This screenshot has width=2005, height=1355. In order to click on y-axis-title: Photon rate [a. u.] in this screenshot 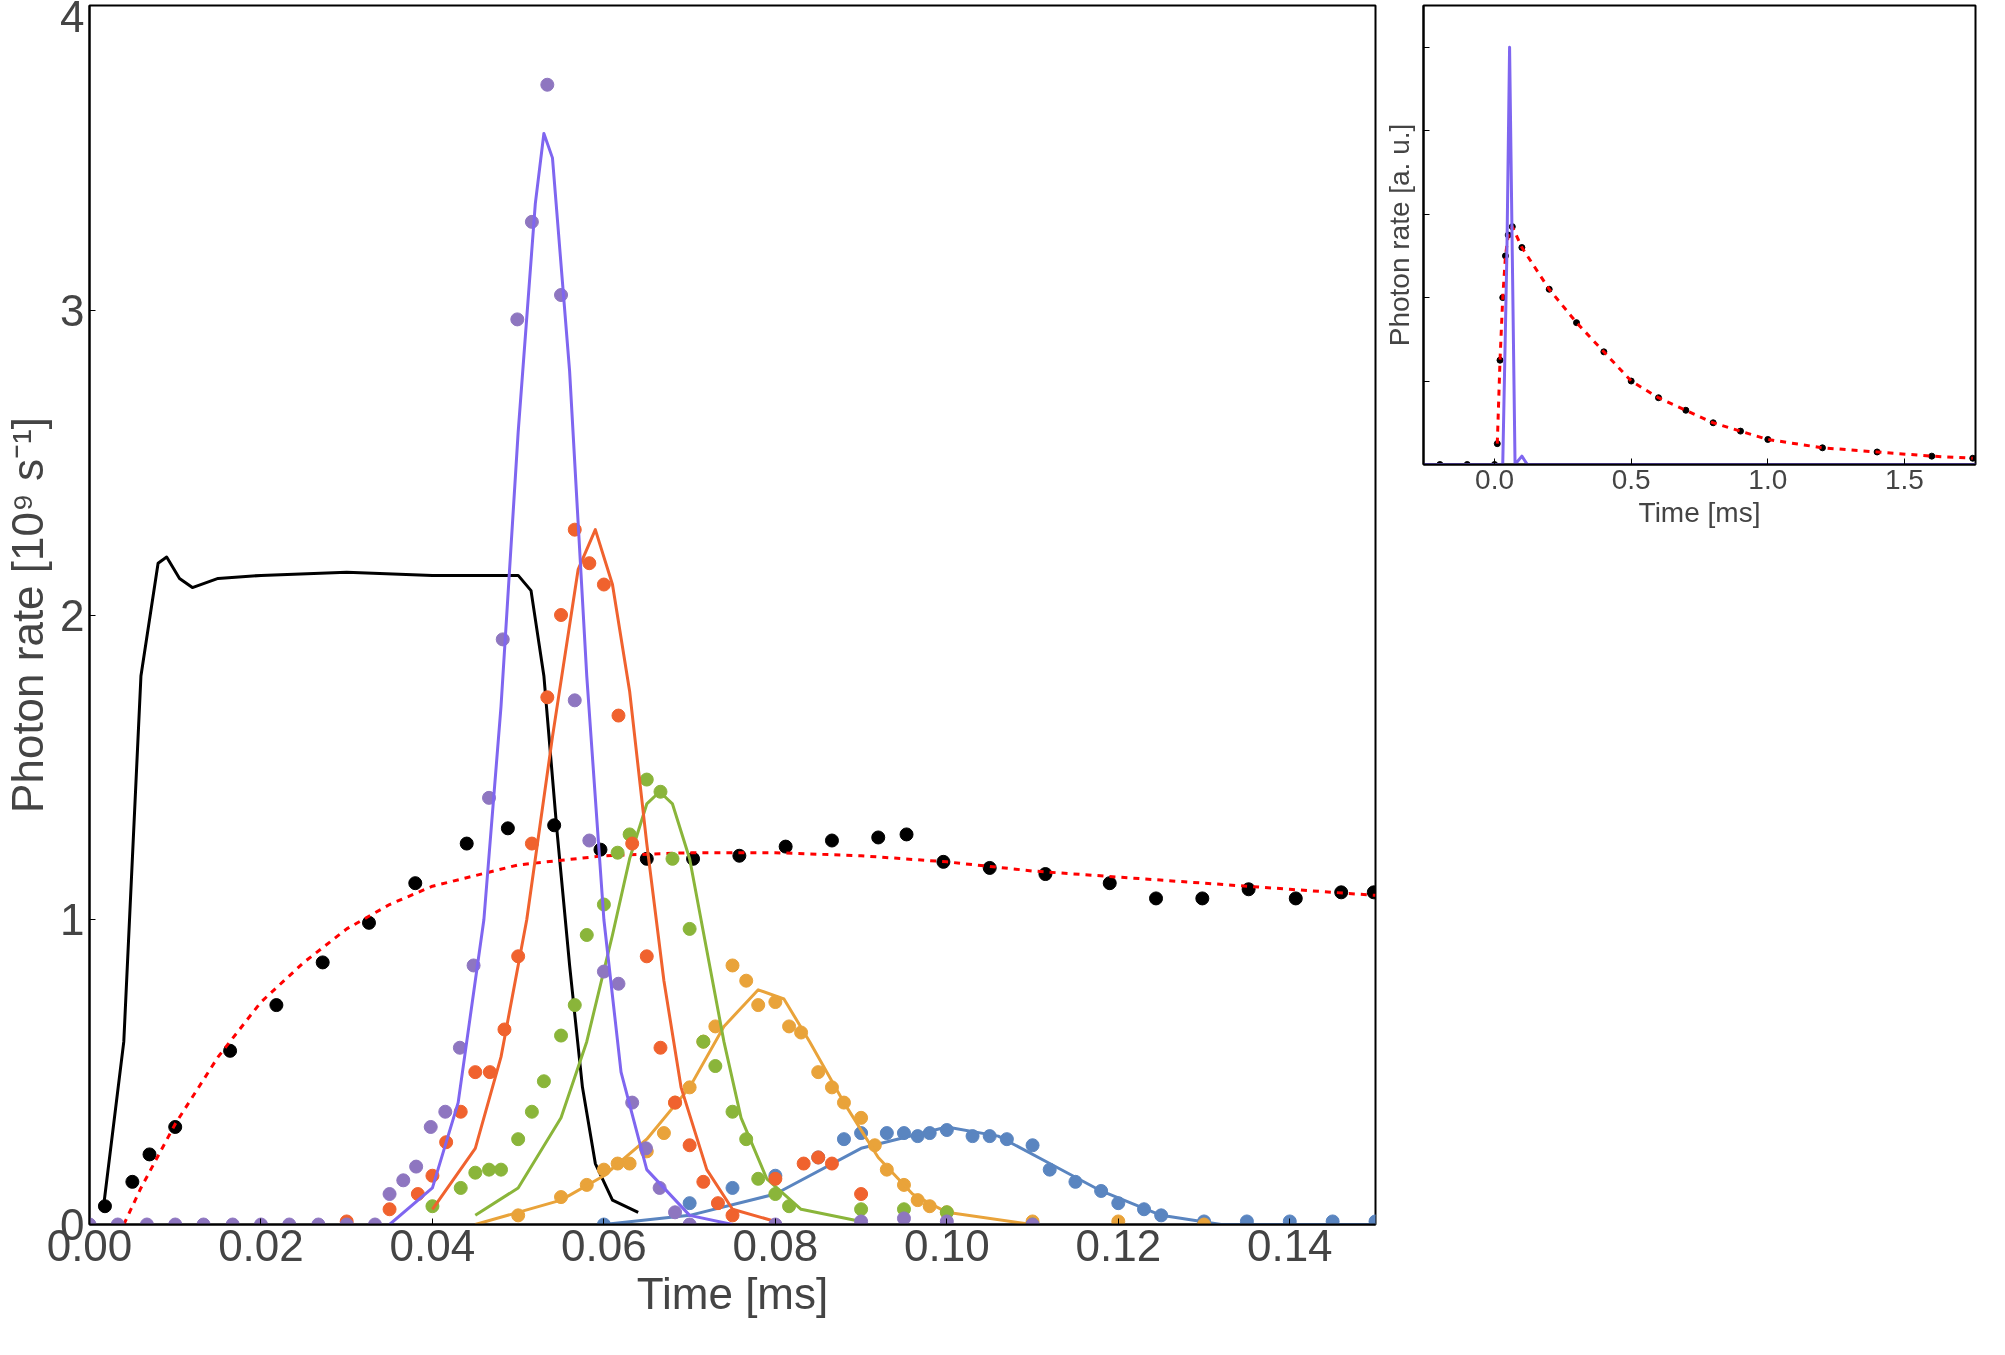, I will do `click(1399, 235)`.